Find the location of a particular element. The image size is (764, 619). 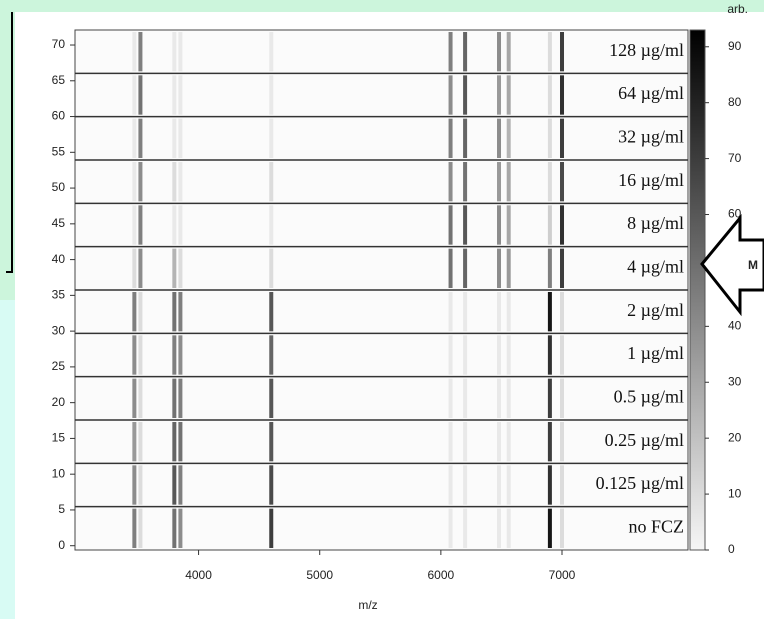

y-tick-label: 15 is located at coordinates (59, 438).